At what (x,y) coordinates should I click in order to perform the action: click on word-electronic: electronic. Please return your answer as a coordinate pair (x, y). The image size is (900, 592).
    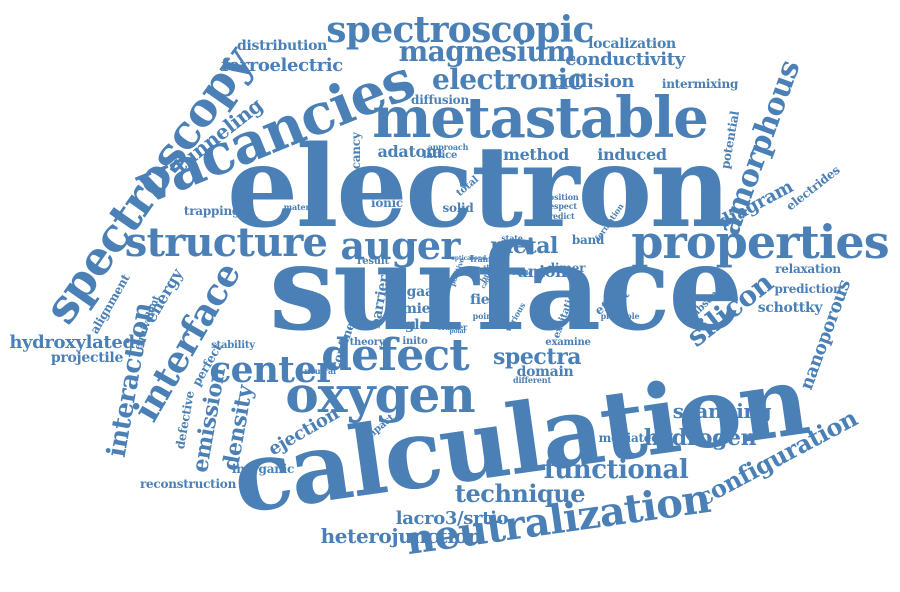
    Looking at the image, I should click on (508, 79).